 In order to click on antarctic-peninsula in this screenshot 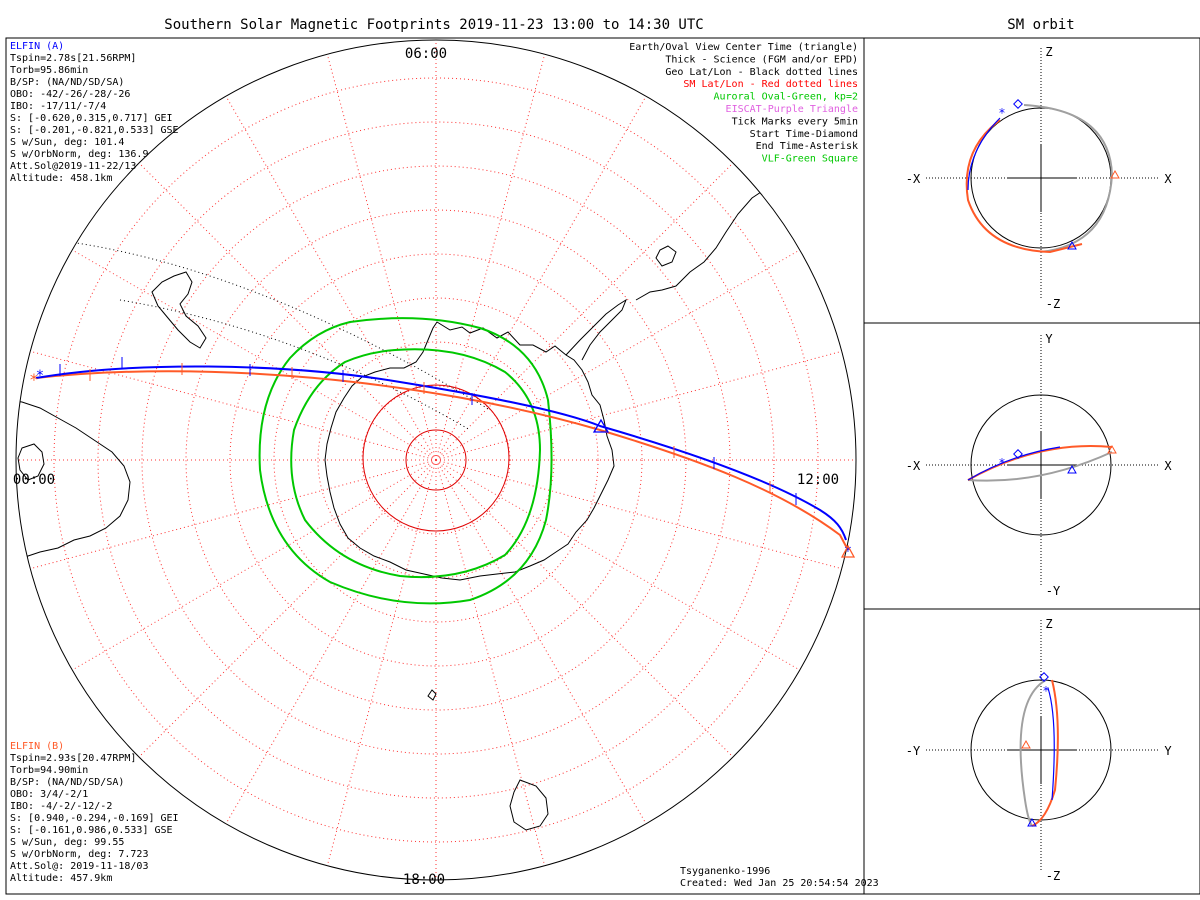, I will do `click(596, 329)`.